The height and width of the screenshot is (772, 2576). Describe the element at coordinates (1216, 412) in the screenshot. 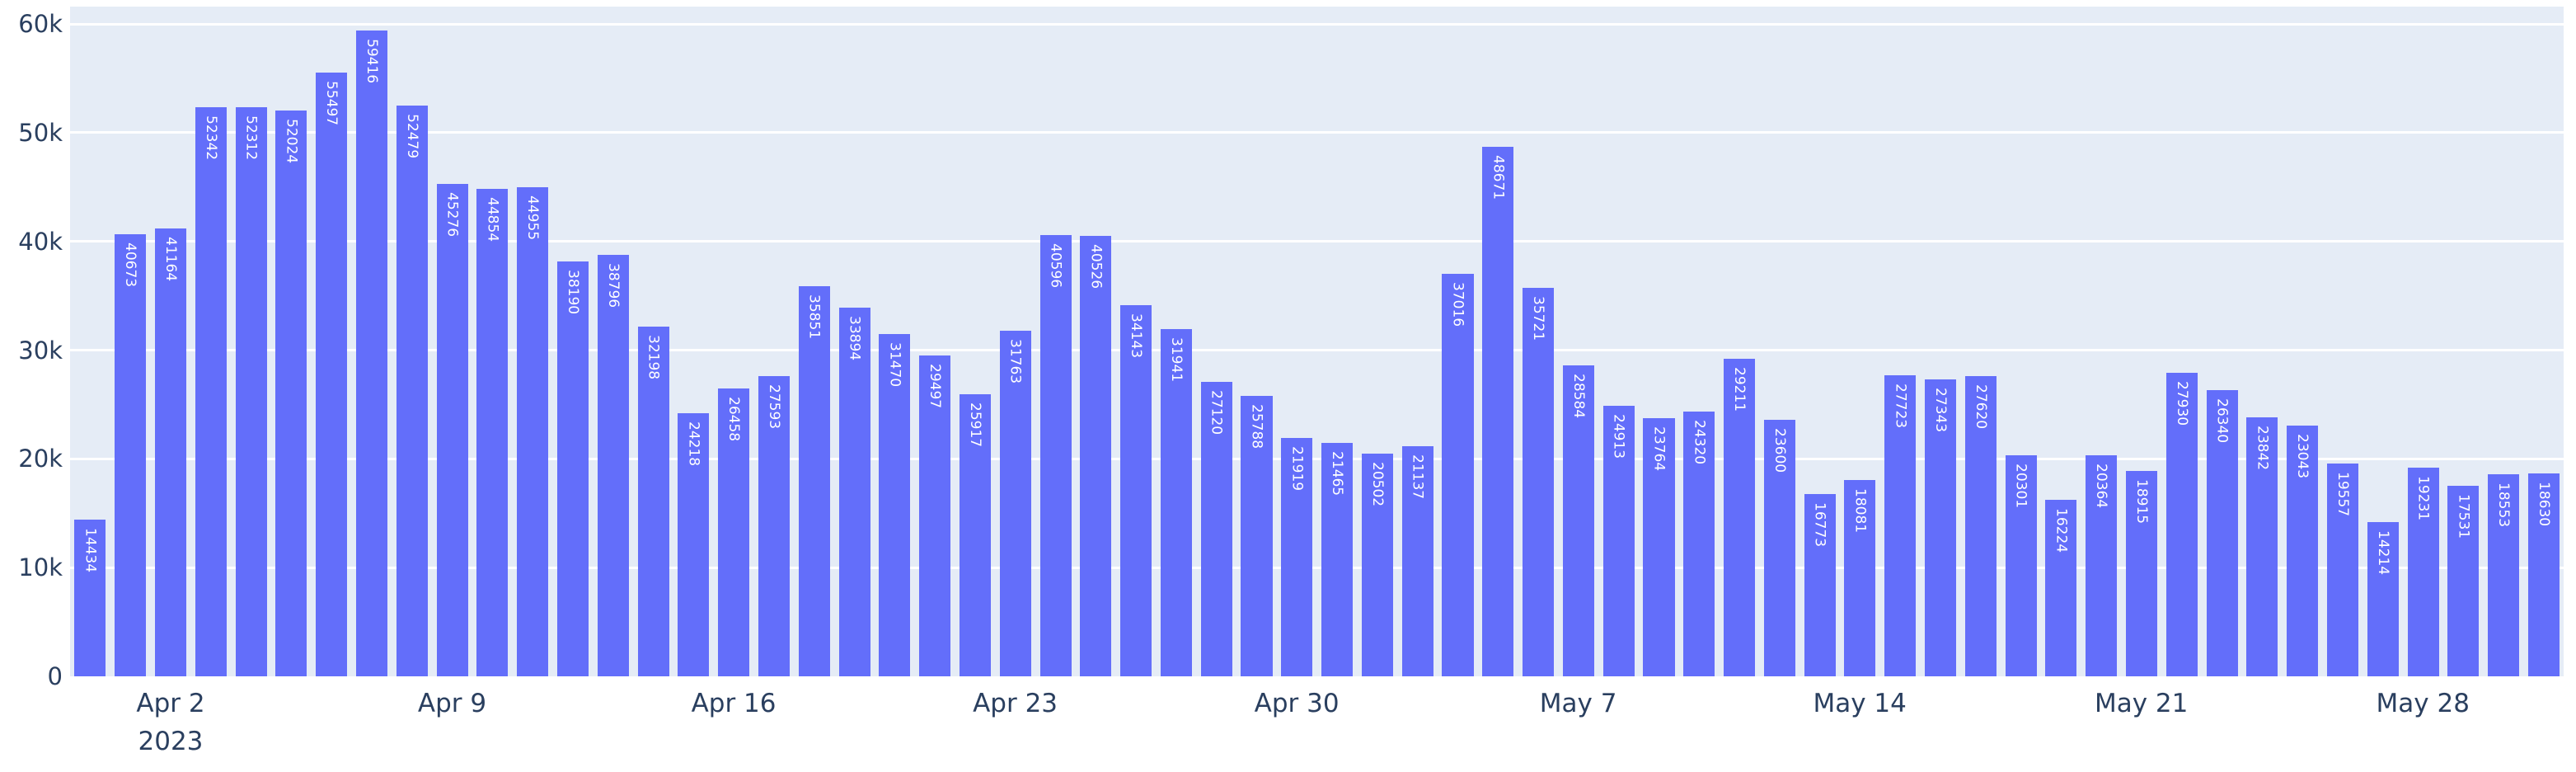

I see `bar-value-label: 27120` at that location.